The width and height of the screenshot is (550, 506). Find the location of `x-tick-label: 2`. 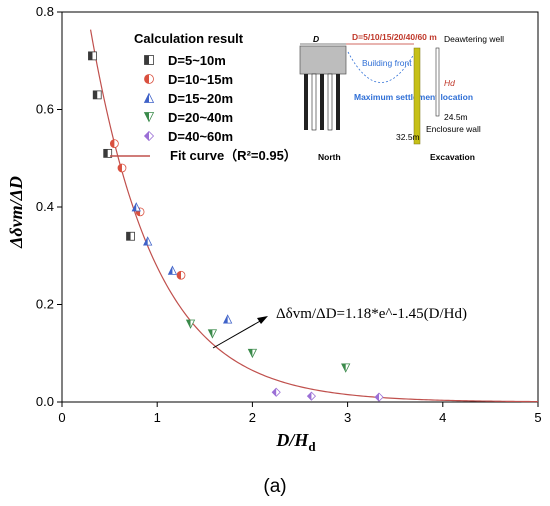

x-tick-label: 2 is located at coordinates (252, 417).